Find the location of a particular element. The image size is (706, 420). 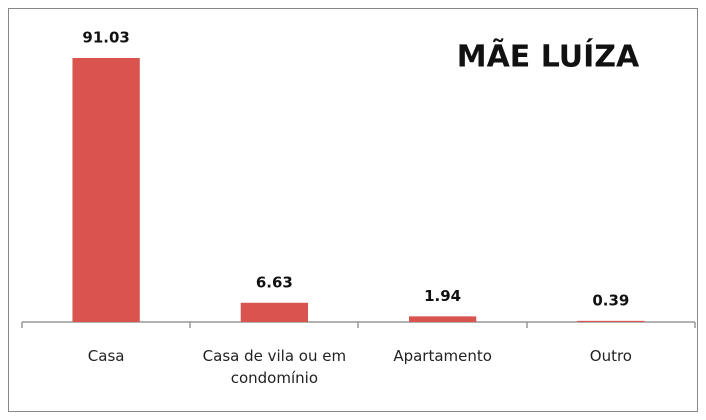

x-tick-label: Casa de vila ou em condomínio is located at coordinates (274, 367).